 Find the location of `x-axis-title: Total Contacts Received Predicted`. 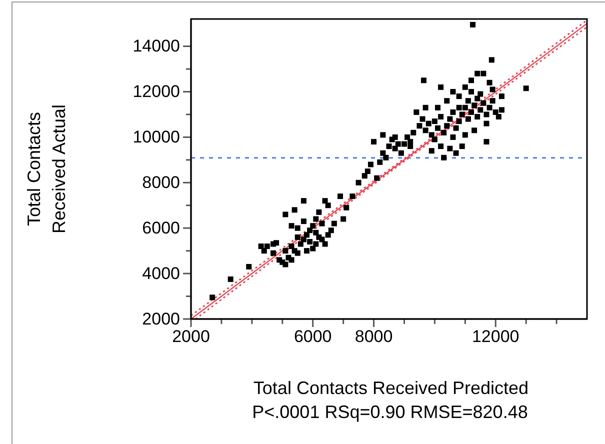

x-axis-title: Total Contacts Received Predicted is located at coordinates (391, 388).